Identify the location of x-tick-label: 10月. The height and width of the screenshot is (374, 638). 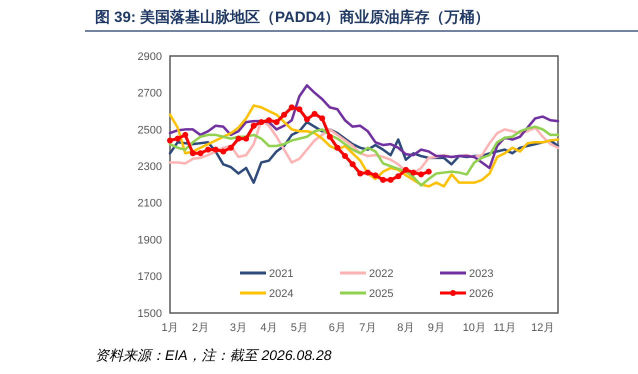
(474, 328).